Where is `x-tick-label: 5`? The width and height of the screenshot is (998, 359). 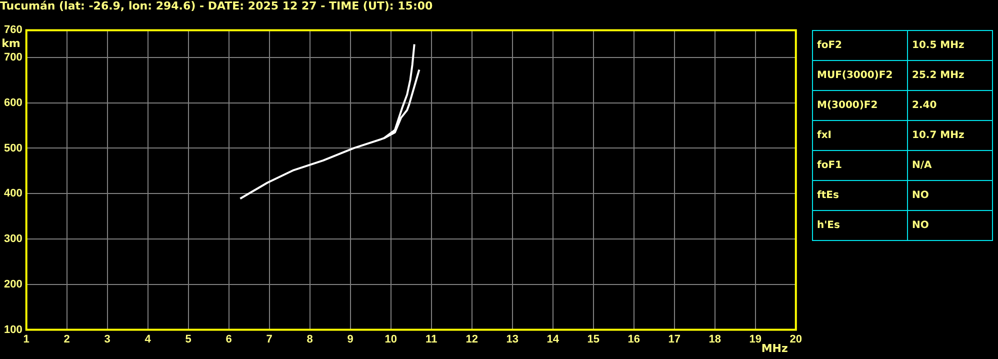 x-tick-label: 5 is located at coordinates (188, 339).